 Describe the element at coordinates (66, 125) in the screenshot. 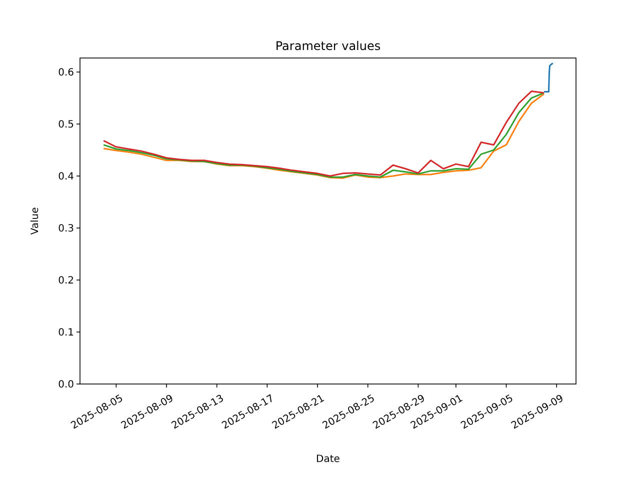

I see `y-tick-label: 0.5` at that location.